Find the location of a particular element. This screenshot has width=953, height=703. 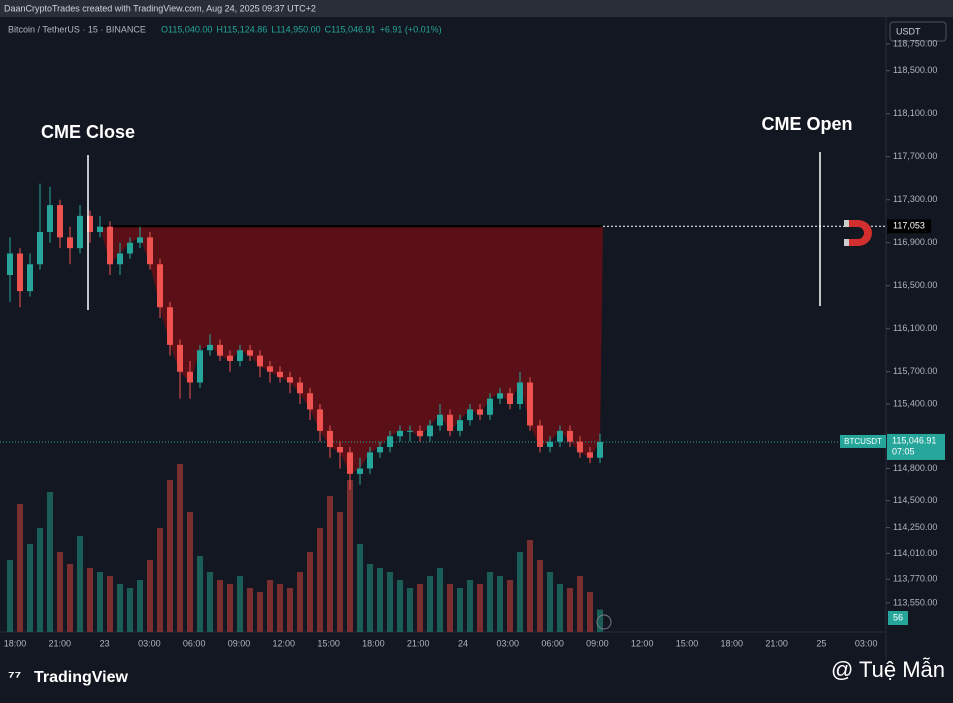

y-tick-label: 114,500.00 is located at coordinates (915, 500).